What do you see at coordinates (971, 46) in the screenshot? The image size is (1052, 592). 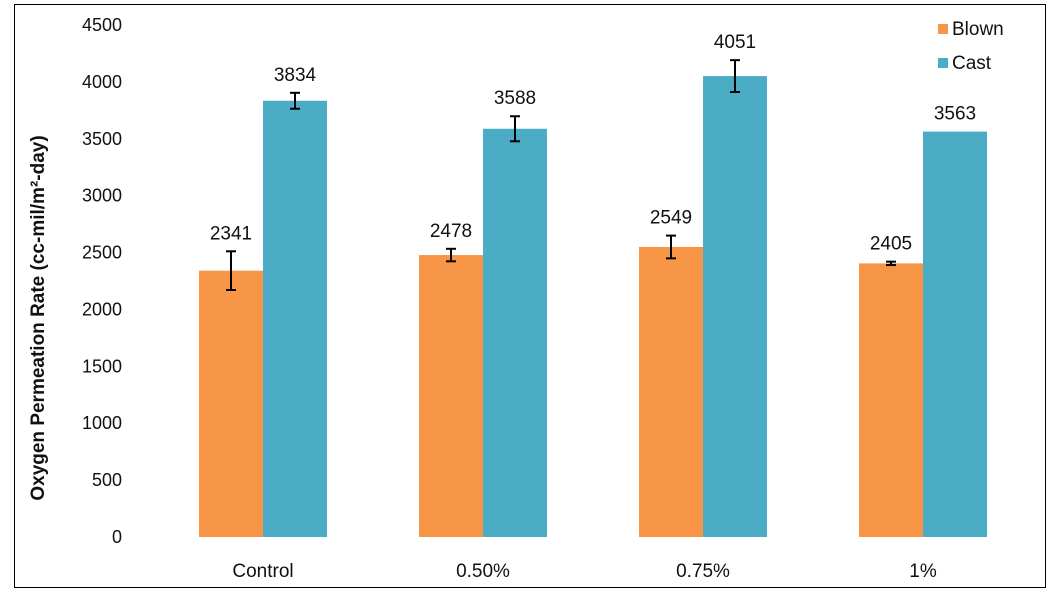 I see `legend: Blown Cast` at bounding box center [971, 46].